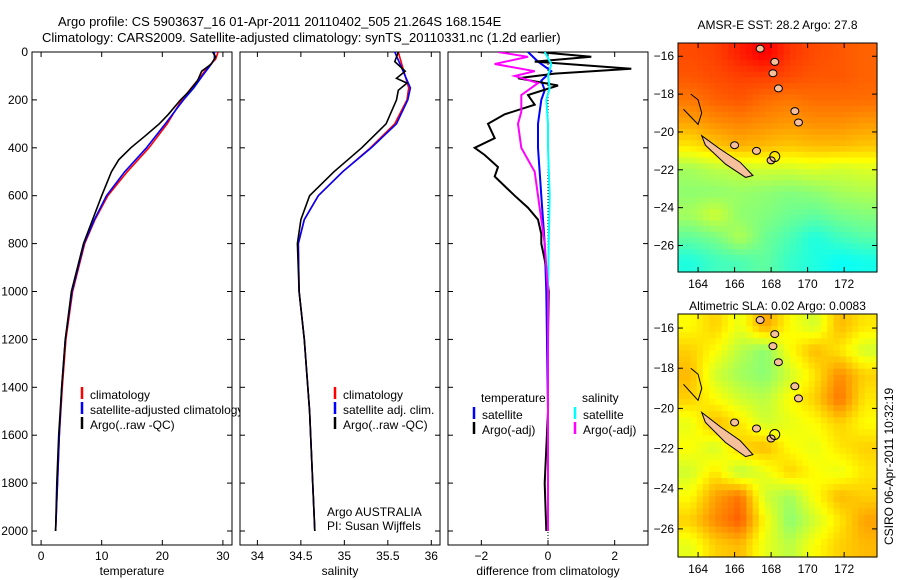  What do you see at coordinates (664, 132) in the screenshot?
I see `lat-tick-label: −20` at bounding box center [664, 132].